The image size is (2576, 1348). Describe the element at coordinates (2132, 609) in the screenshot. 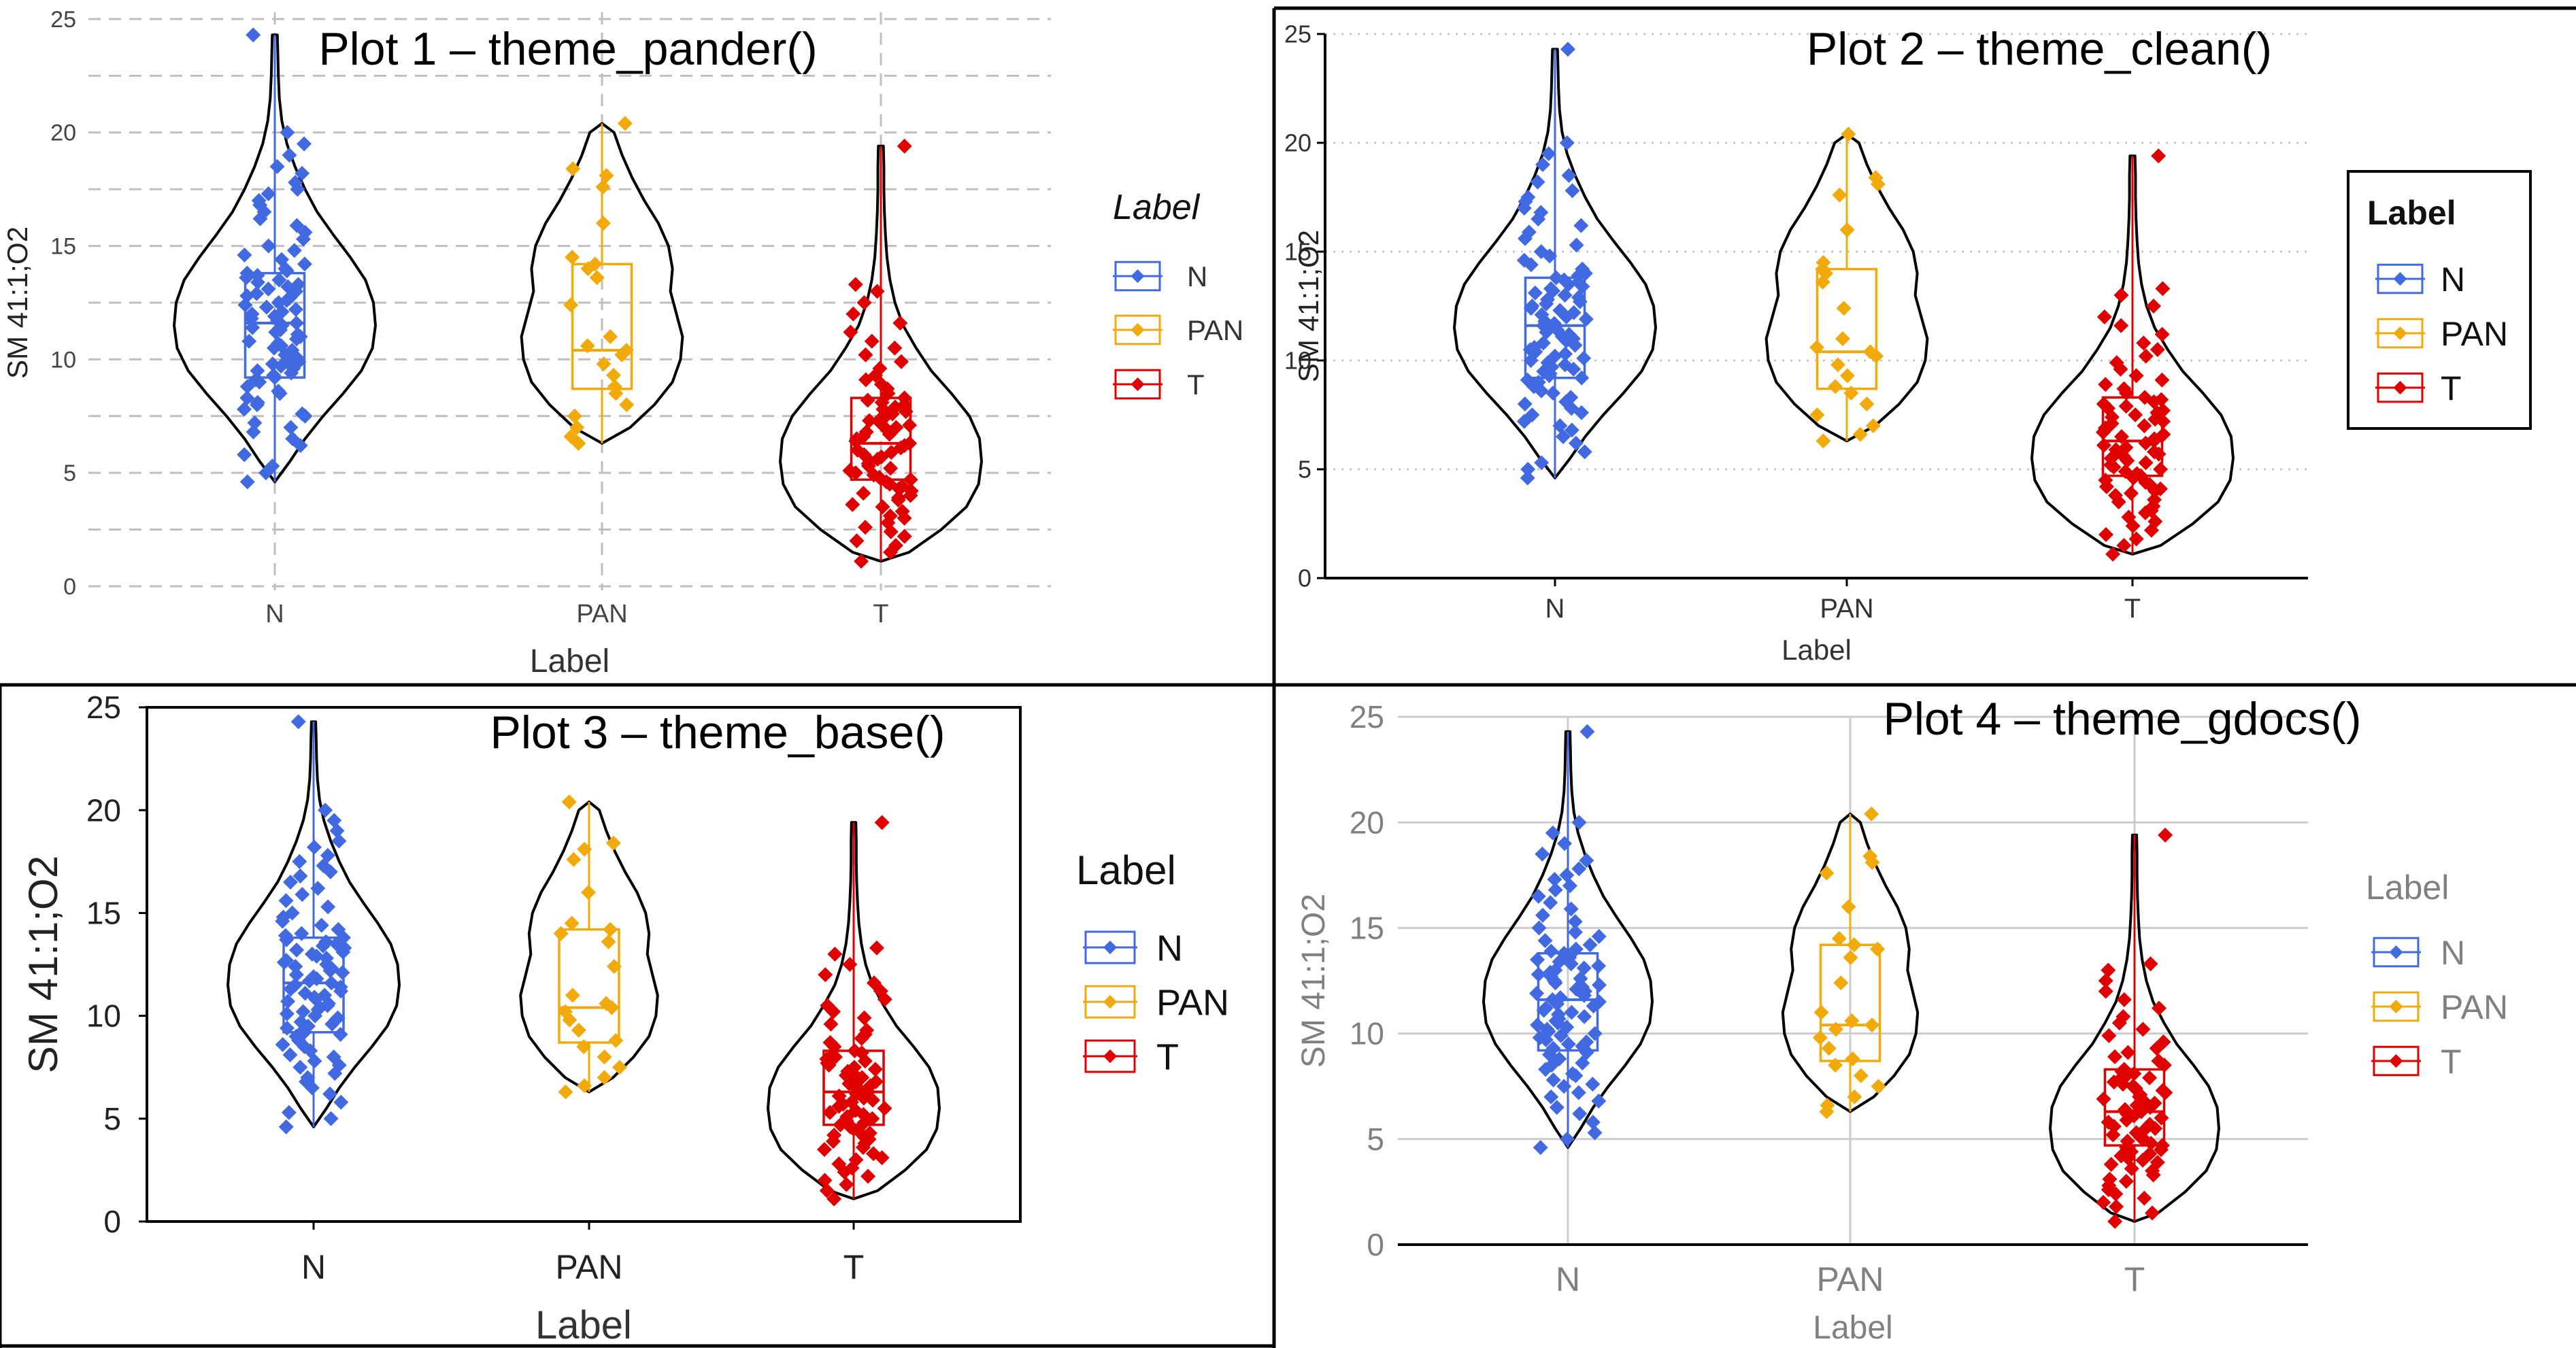

I see `x-tick-label: T` at that location.